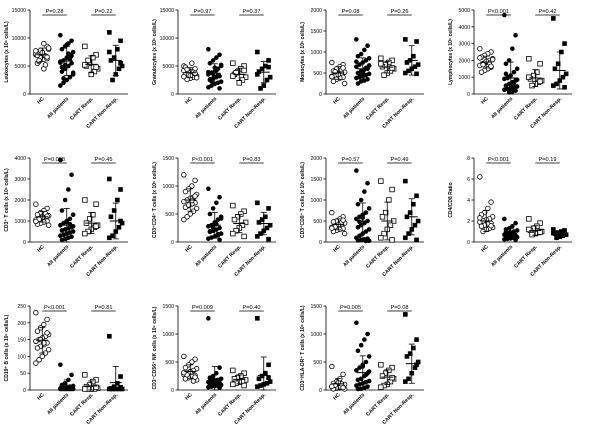 Image resolution: width=600 pixels, height=446 pixels. Describe the element at coordinates (548, 160) in the screenshot. I see `comparison-p-value: P=0.19` at that location.